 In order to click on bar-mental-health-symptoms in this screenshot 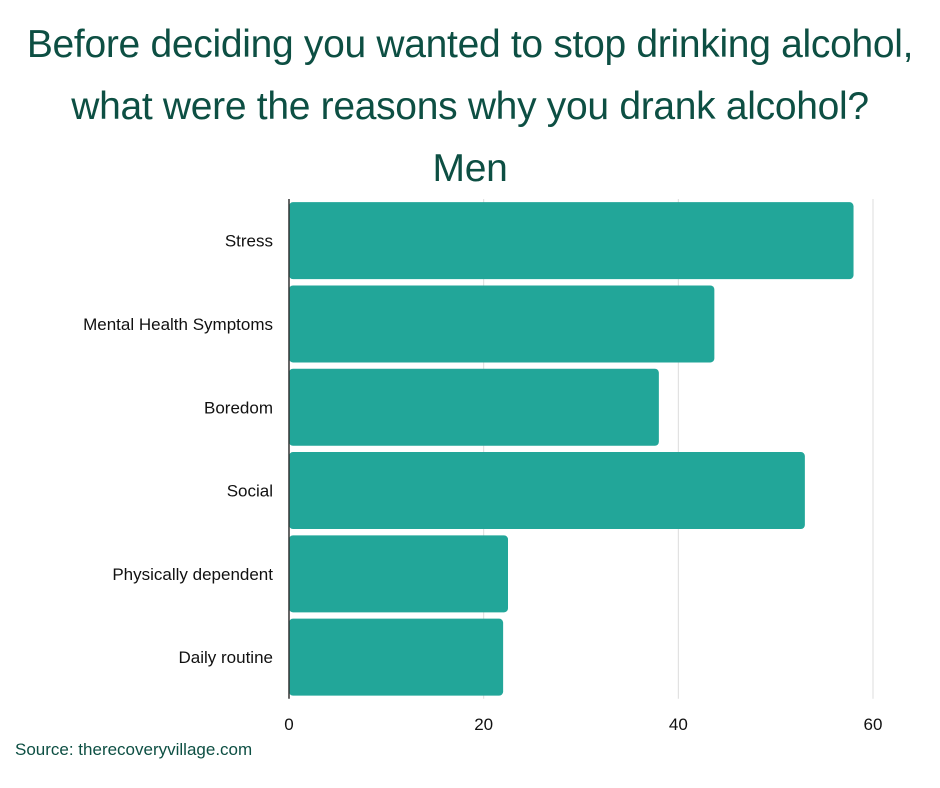, I will do `click(502, 324)`.